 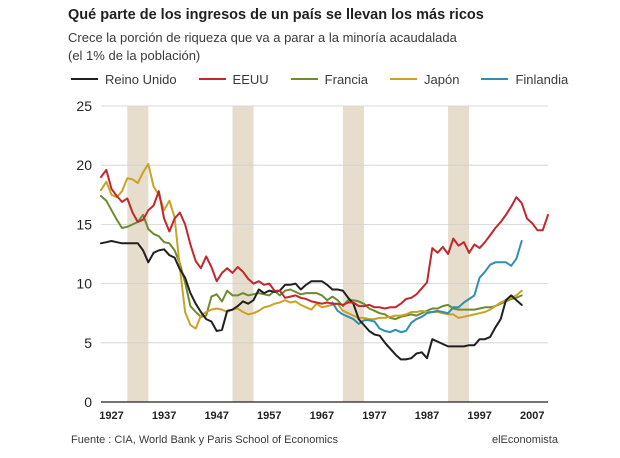 I want to click on chart-legend: Reino Unido EEUU Francia Japón Finlandia, so click(x=319, y=79).